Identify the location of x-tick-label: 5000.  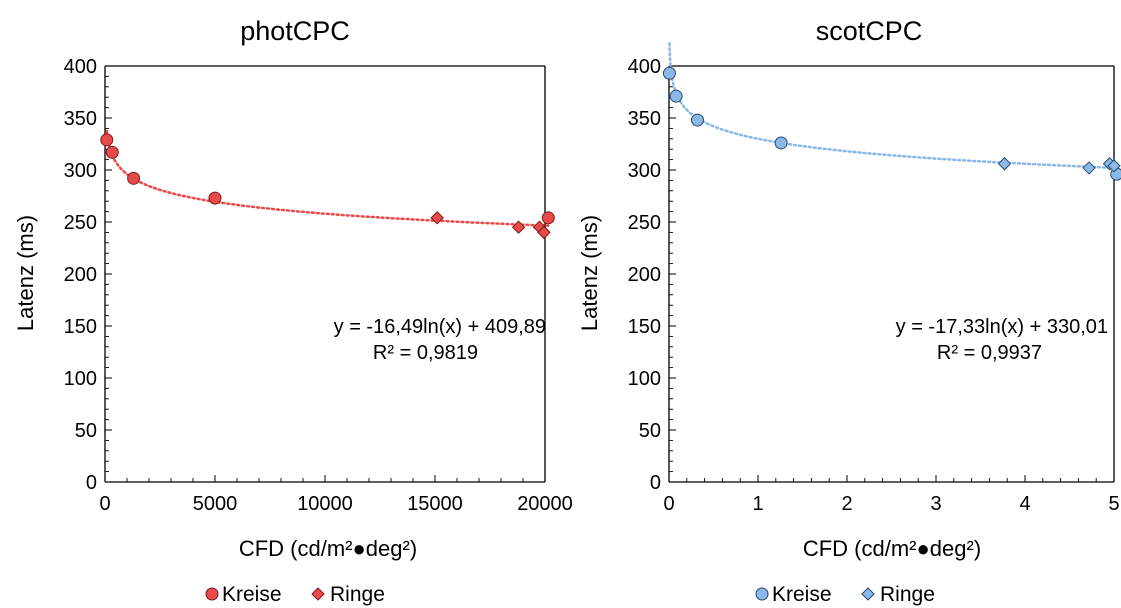
(215, 504).